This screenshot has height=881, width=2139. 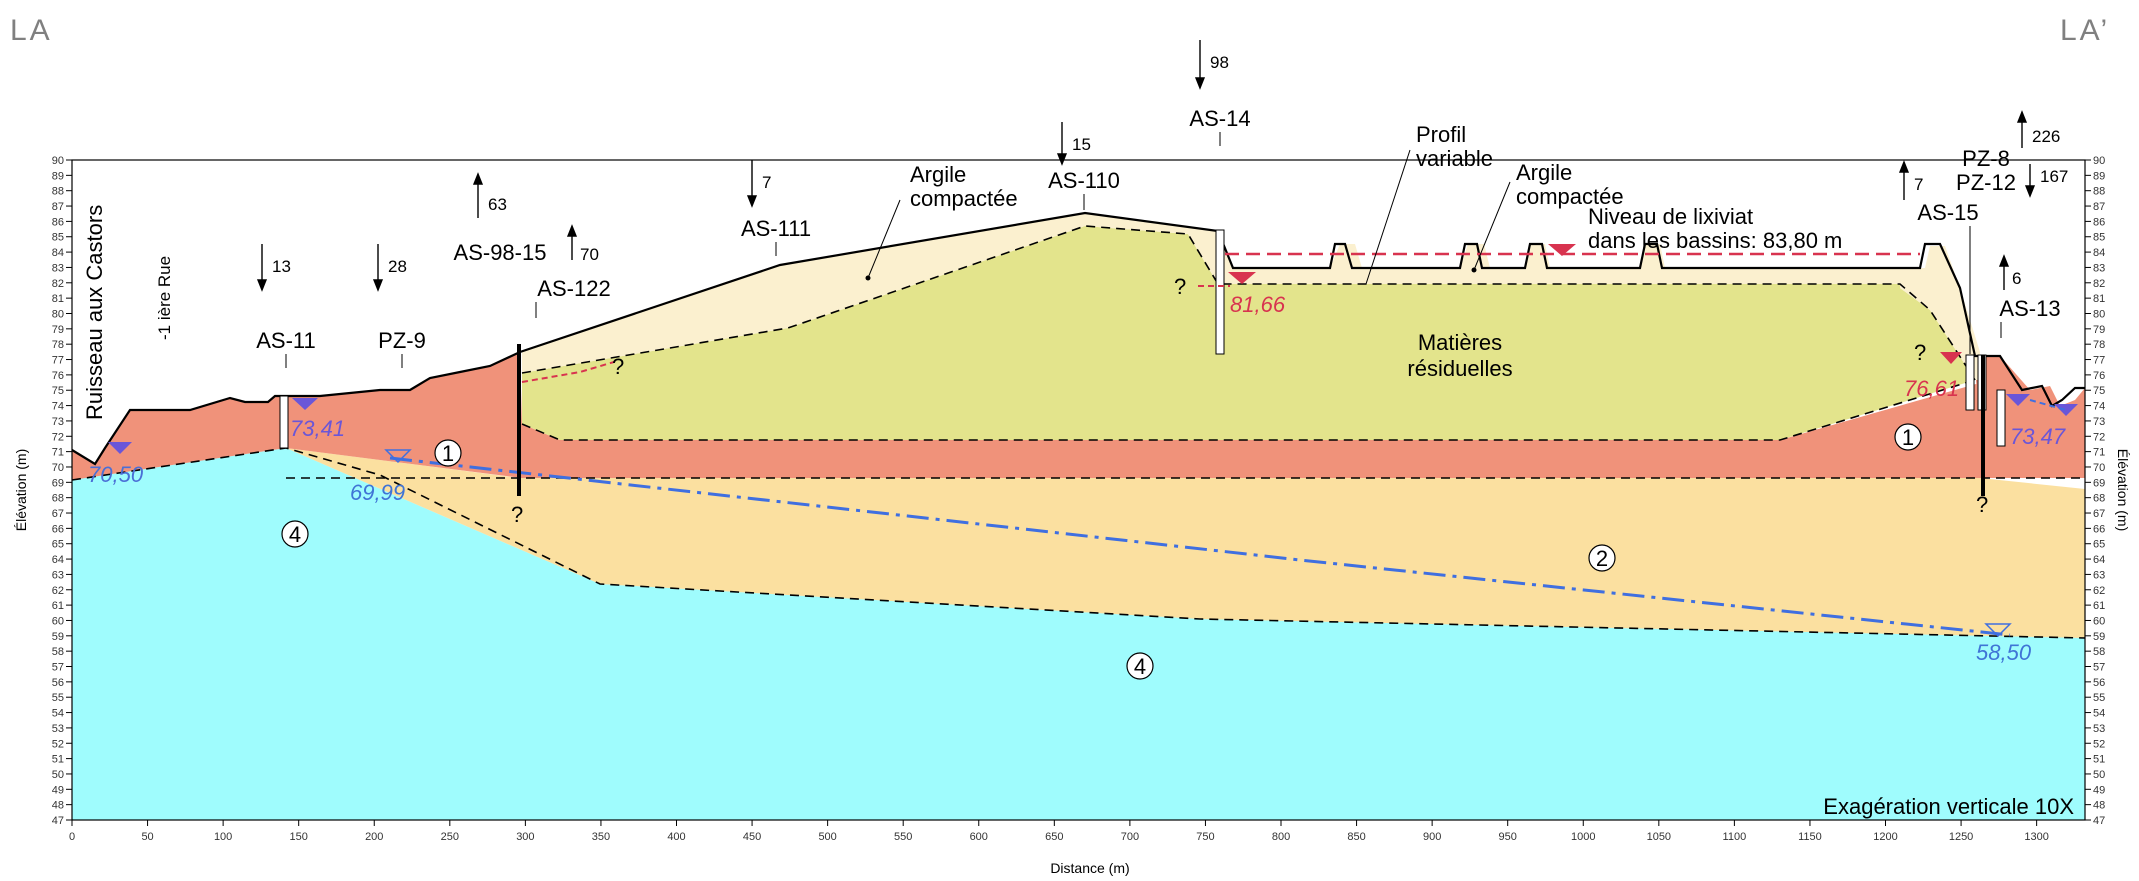 I want to click on unit-1-surface, so click(x=297, y=416).